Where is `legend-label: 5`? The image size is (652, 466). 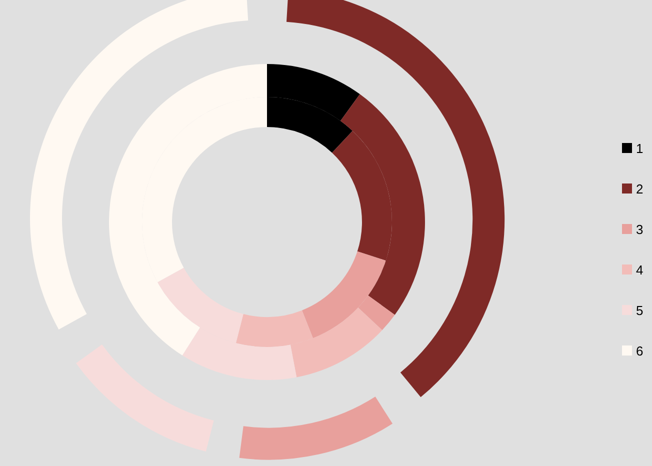
legend-label: 5 is located at coordinates (640, 310).